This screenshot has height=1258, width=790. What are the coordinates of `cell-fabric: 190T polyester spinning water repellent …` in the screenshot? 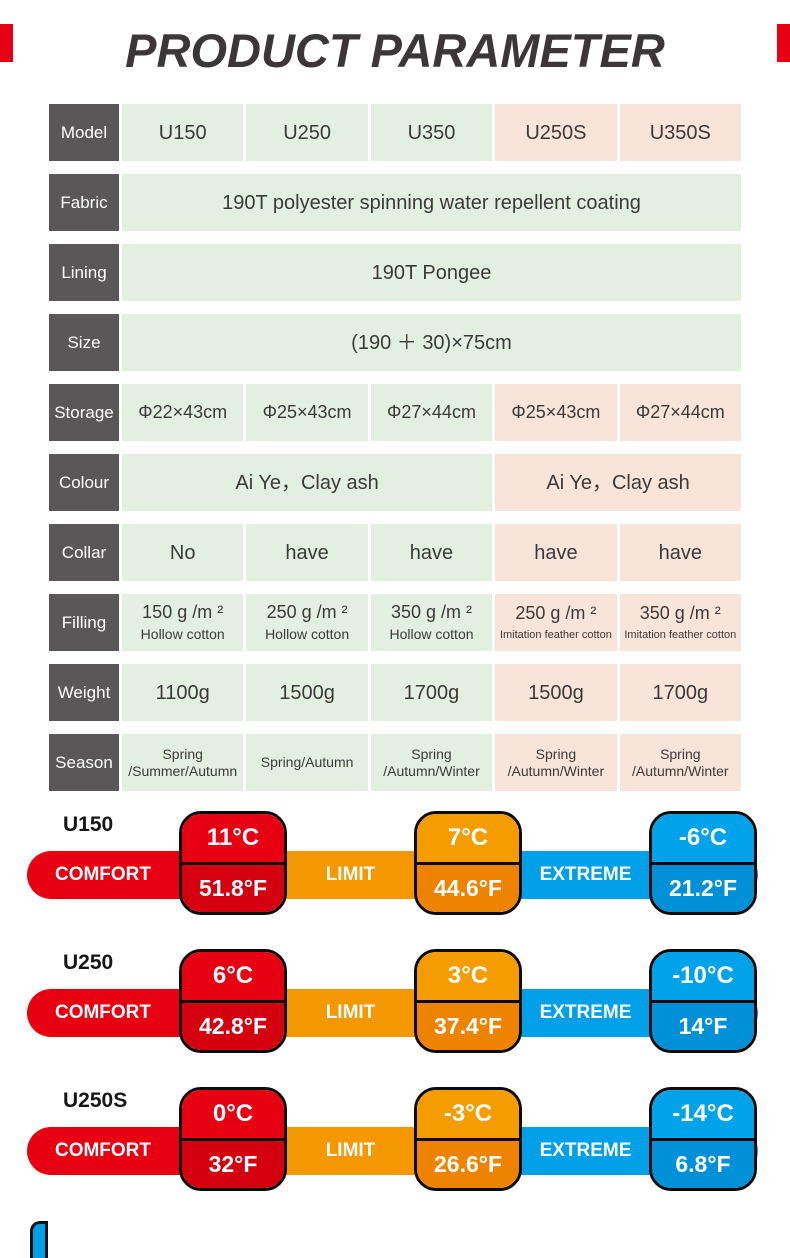 It's located at (431, 203).